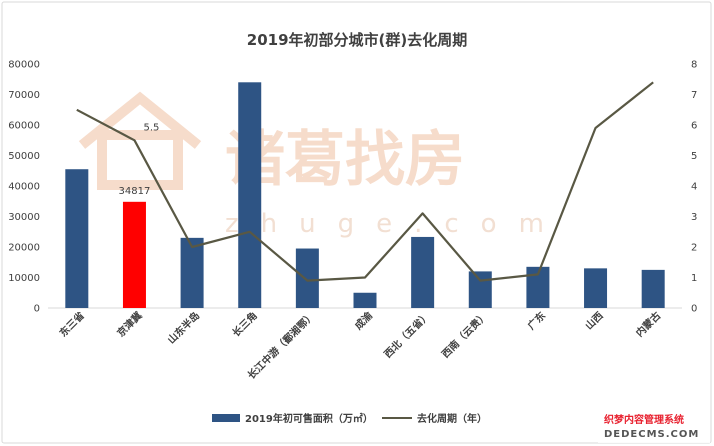  I want to click on watermark-house-icon, so click(140, 140).